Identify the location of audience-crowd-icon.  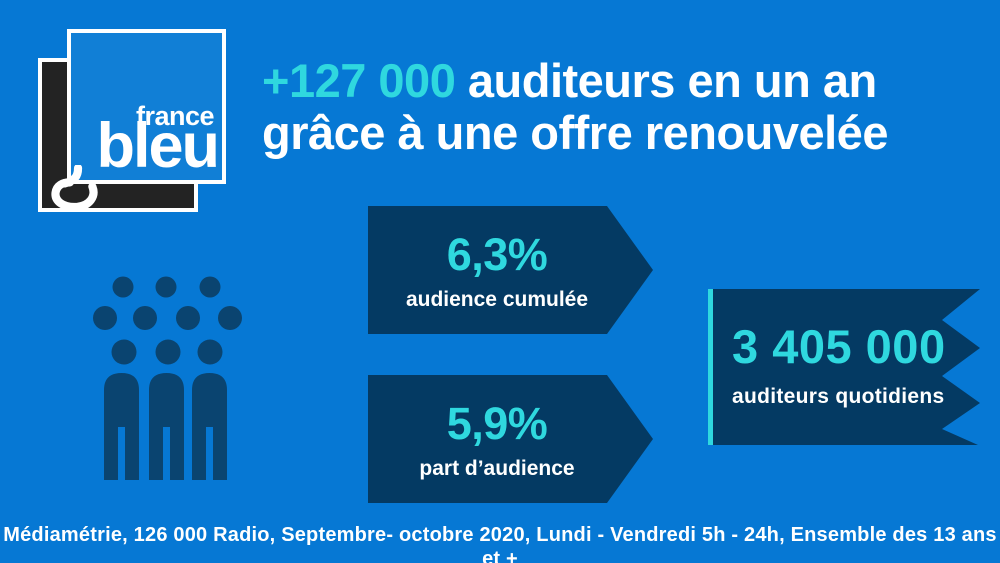
(167, 378).